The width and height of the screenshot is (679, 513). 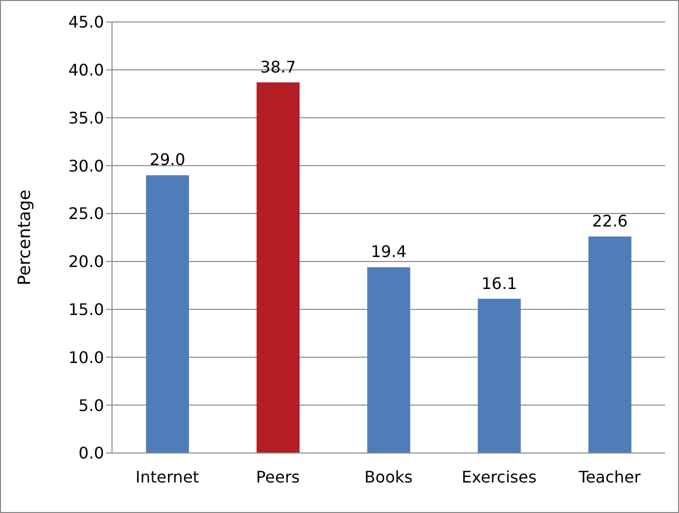 What do you see at coordinates (86, 118) in the screenshot?
I see `y-tick-label: 35.0` at bounding box center [86, 118].